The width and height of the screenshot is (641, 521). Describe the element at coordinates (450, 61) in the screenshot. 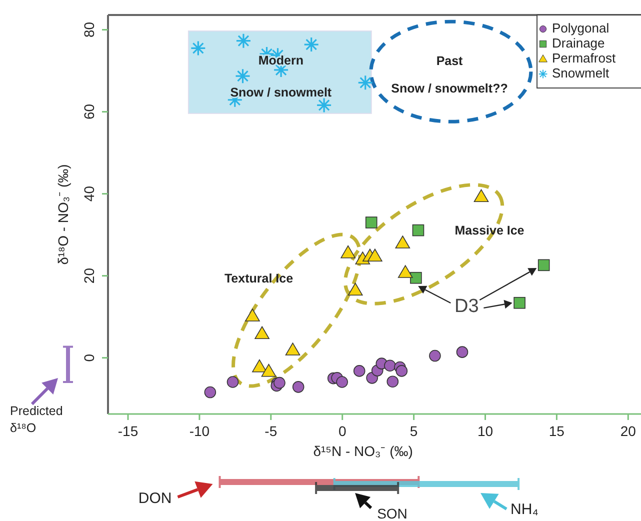

I see `annotation: Past` at that location.